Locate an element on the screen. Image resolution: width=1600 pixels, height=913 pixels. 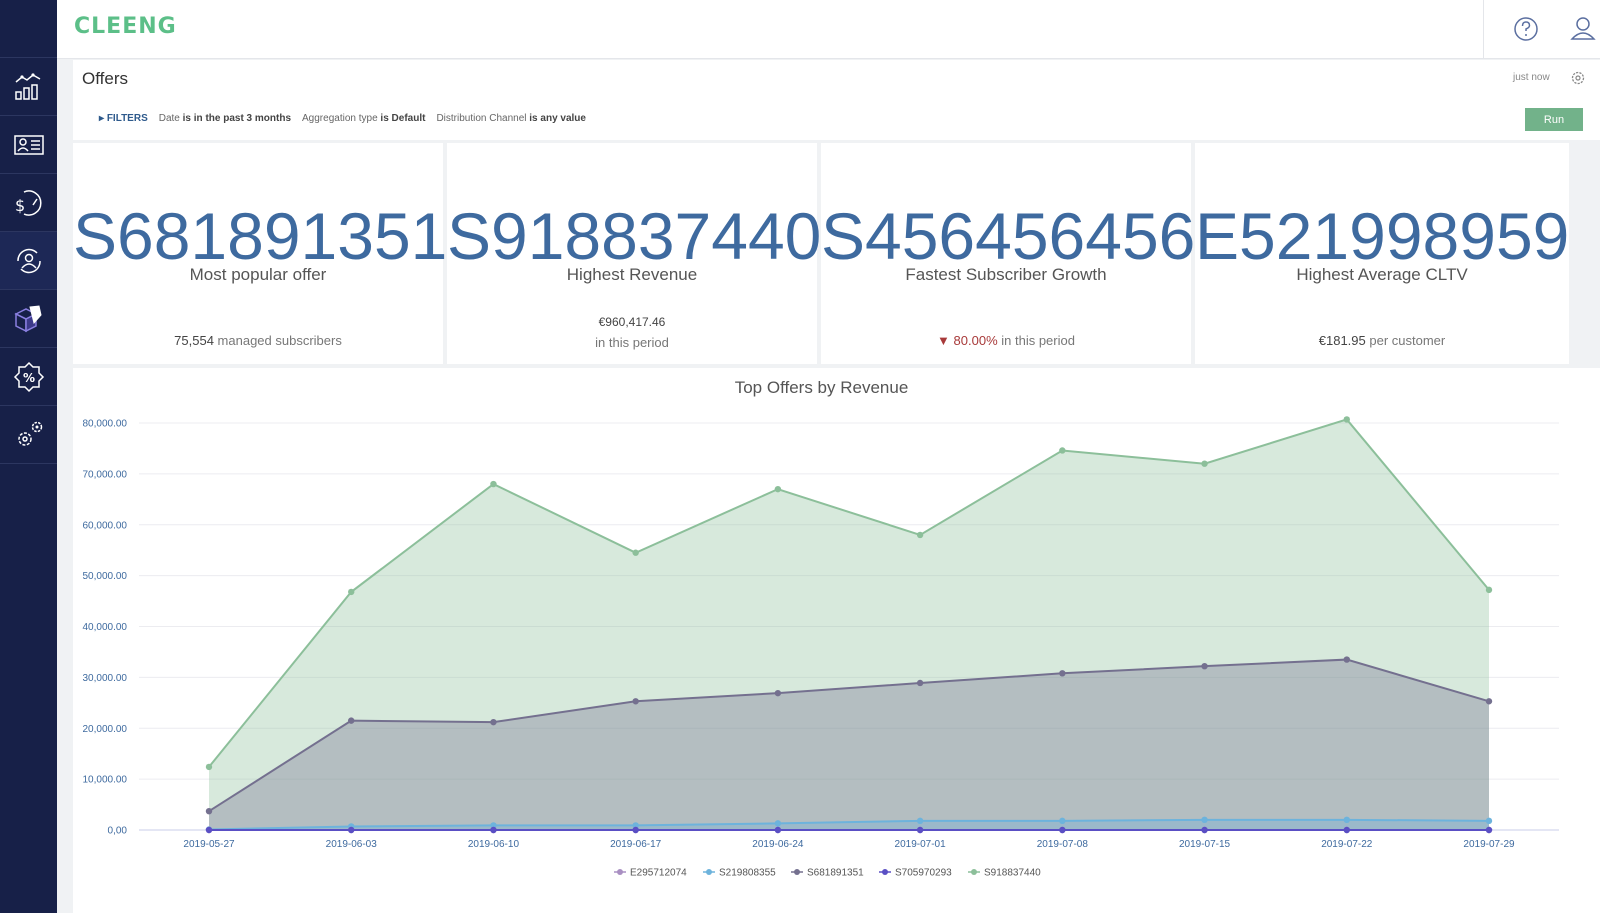
x-tick-label: 2019-07-08 is located at coordinates (1063, 844).